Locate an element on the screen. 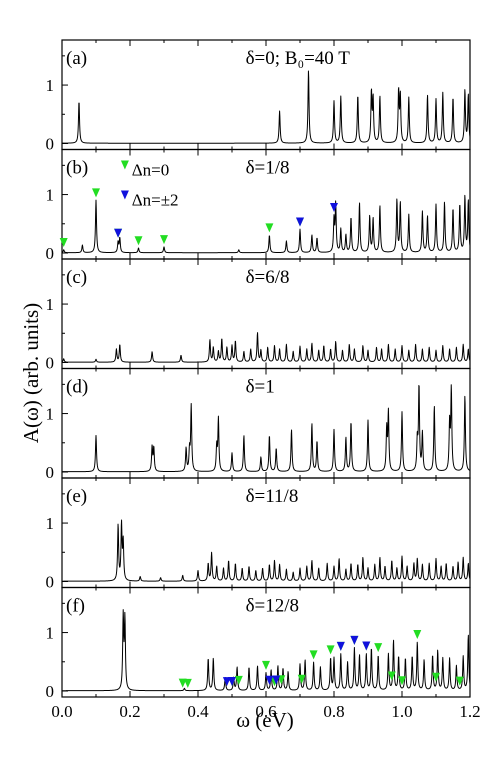 This screenshot has height=765, width=495. x-tick-label: 0.2 is located at coordinates (129, 711).